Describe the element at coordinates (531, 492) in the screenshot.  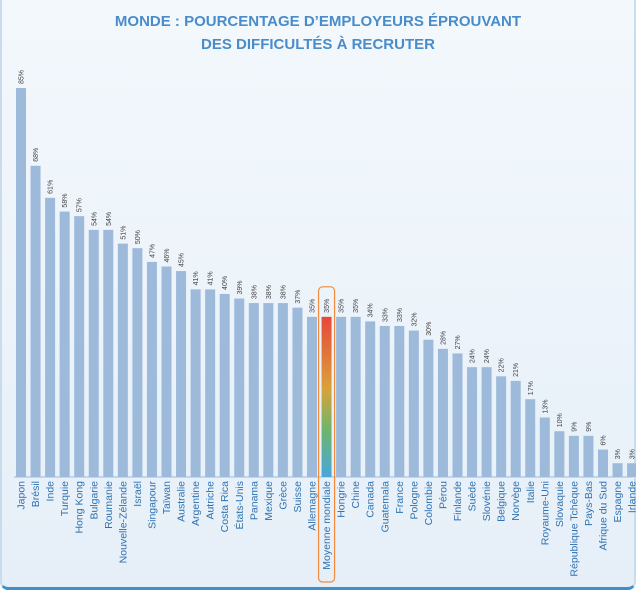
I see `category-label-35: Italie` at that location.